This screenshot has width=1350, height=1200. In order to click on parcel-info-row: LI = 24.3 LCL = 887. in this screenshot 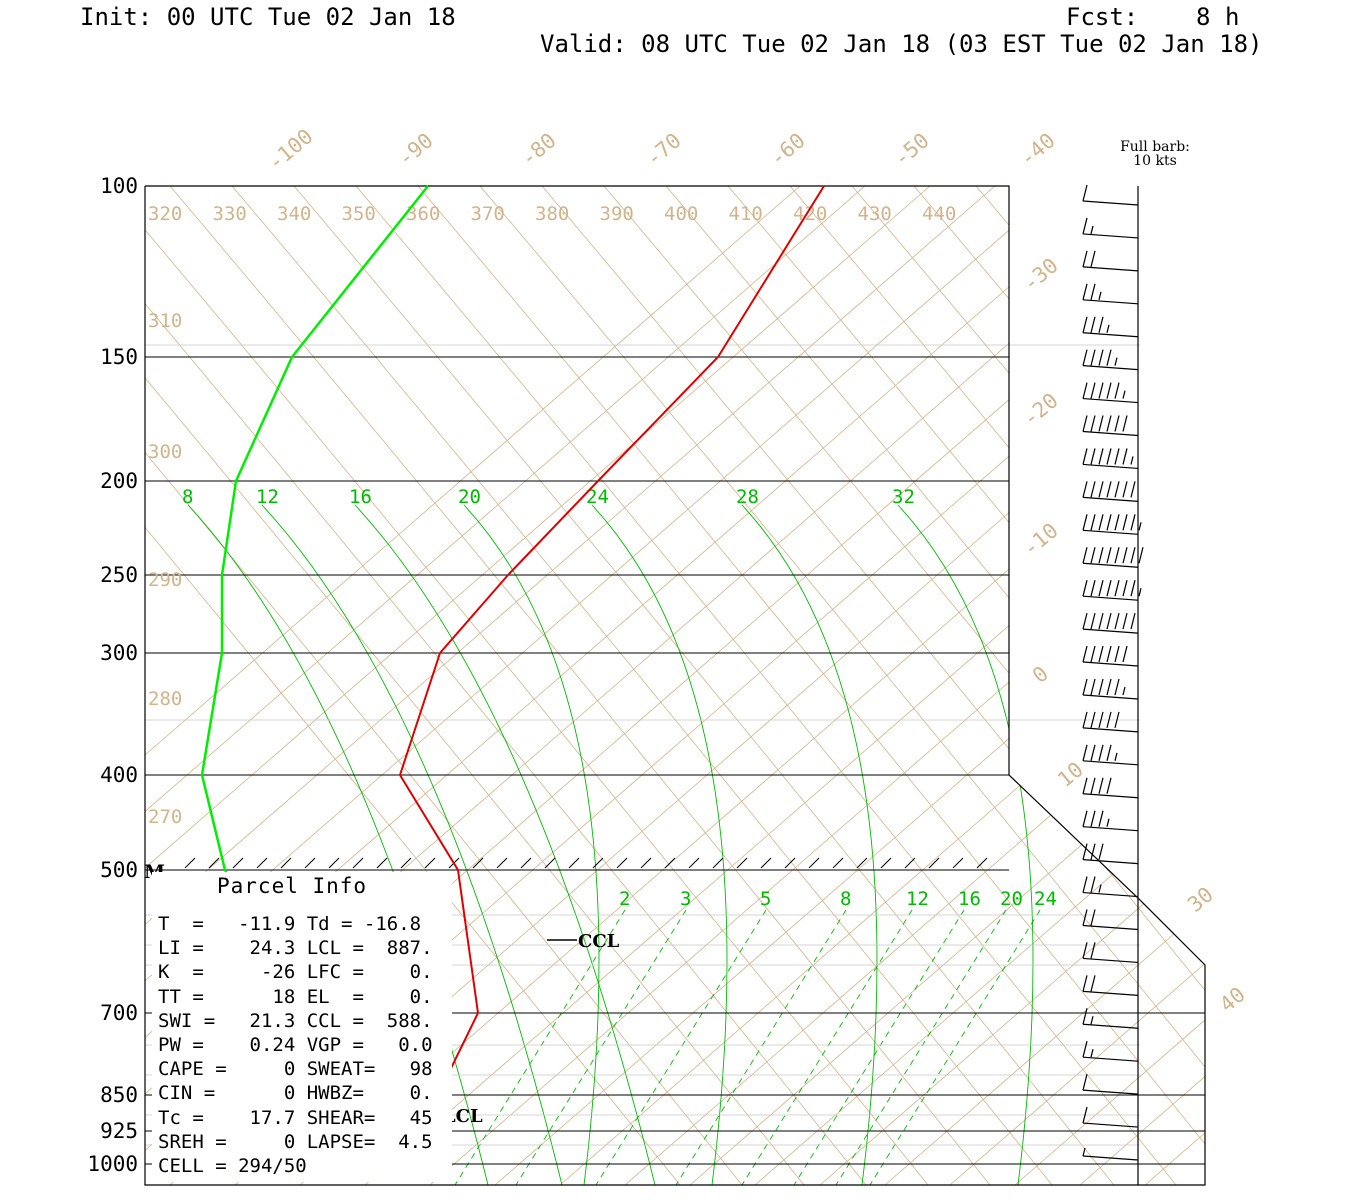, I will do `click(295, 948)`.